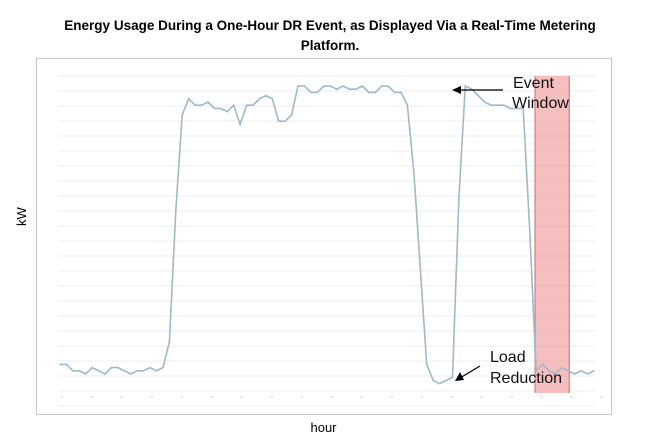 This screenshot has height=441, width=647. I want to click on event-window-band, so click(552, 234).